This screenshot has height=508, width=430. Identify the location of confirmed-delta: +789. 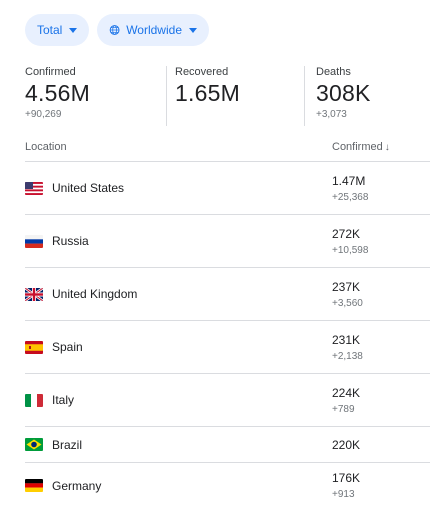
(343, 409).